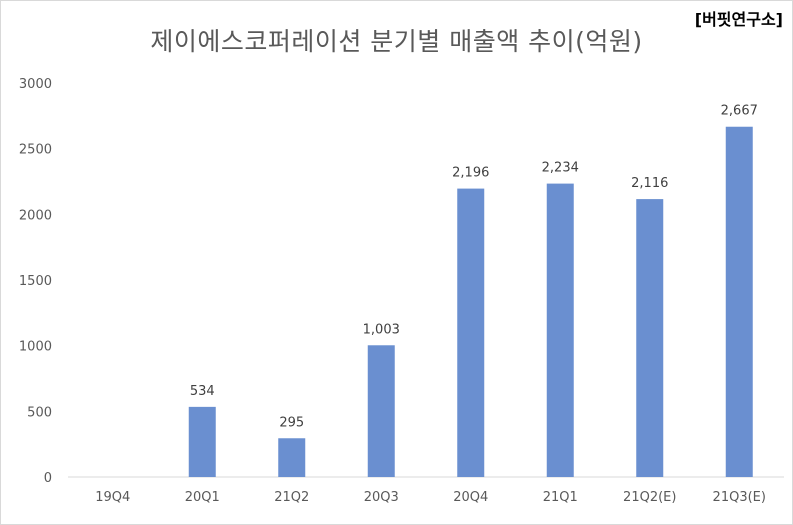 This screenshot has height=525, width=793. I want to click on bar-20q3, so click(381, 411).